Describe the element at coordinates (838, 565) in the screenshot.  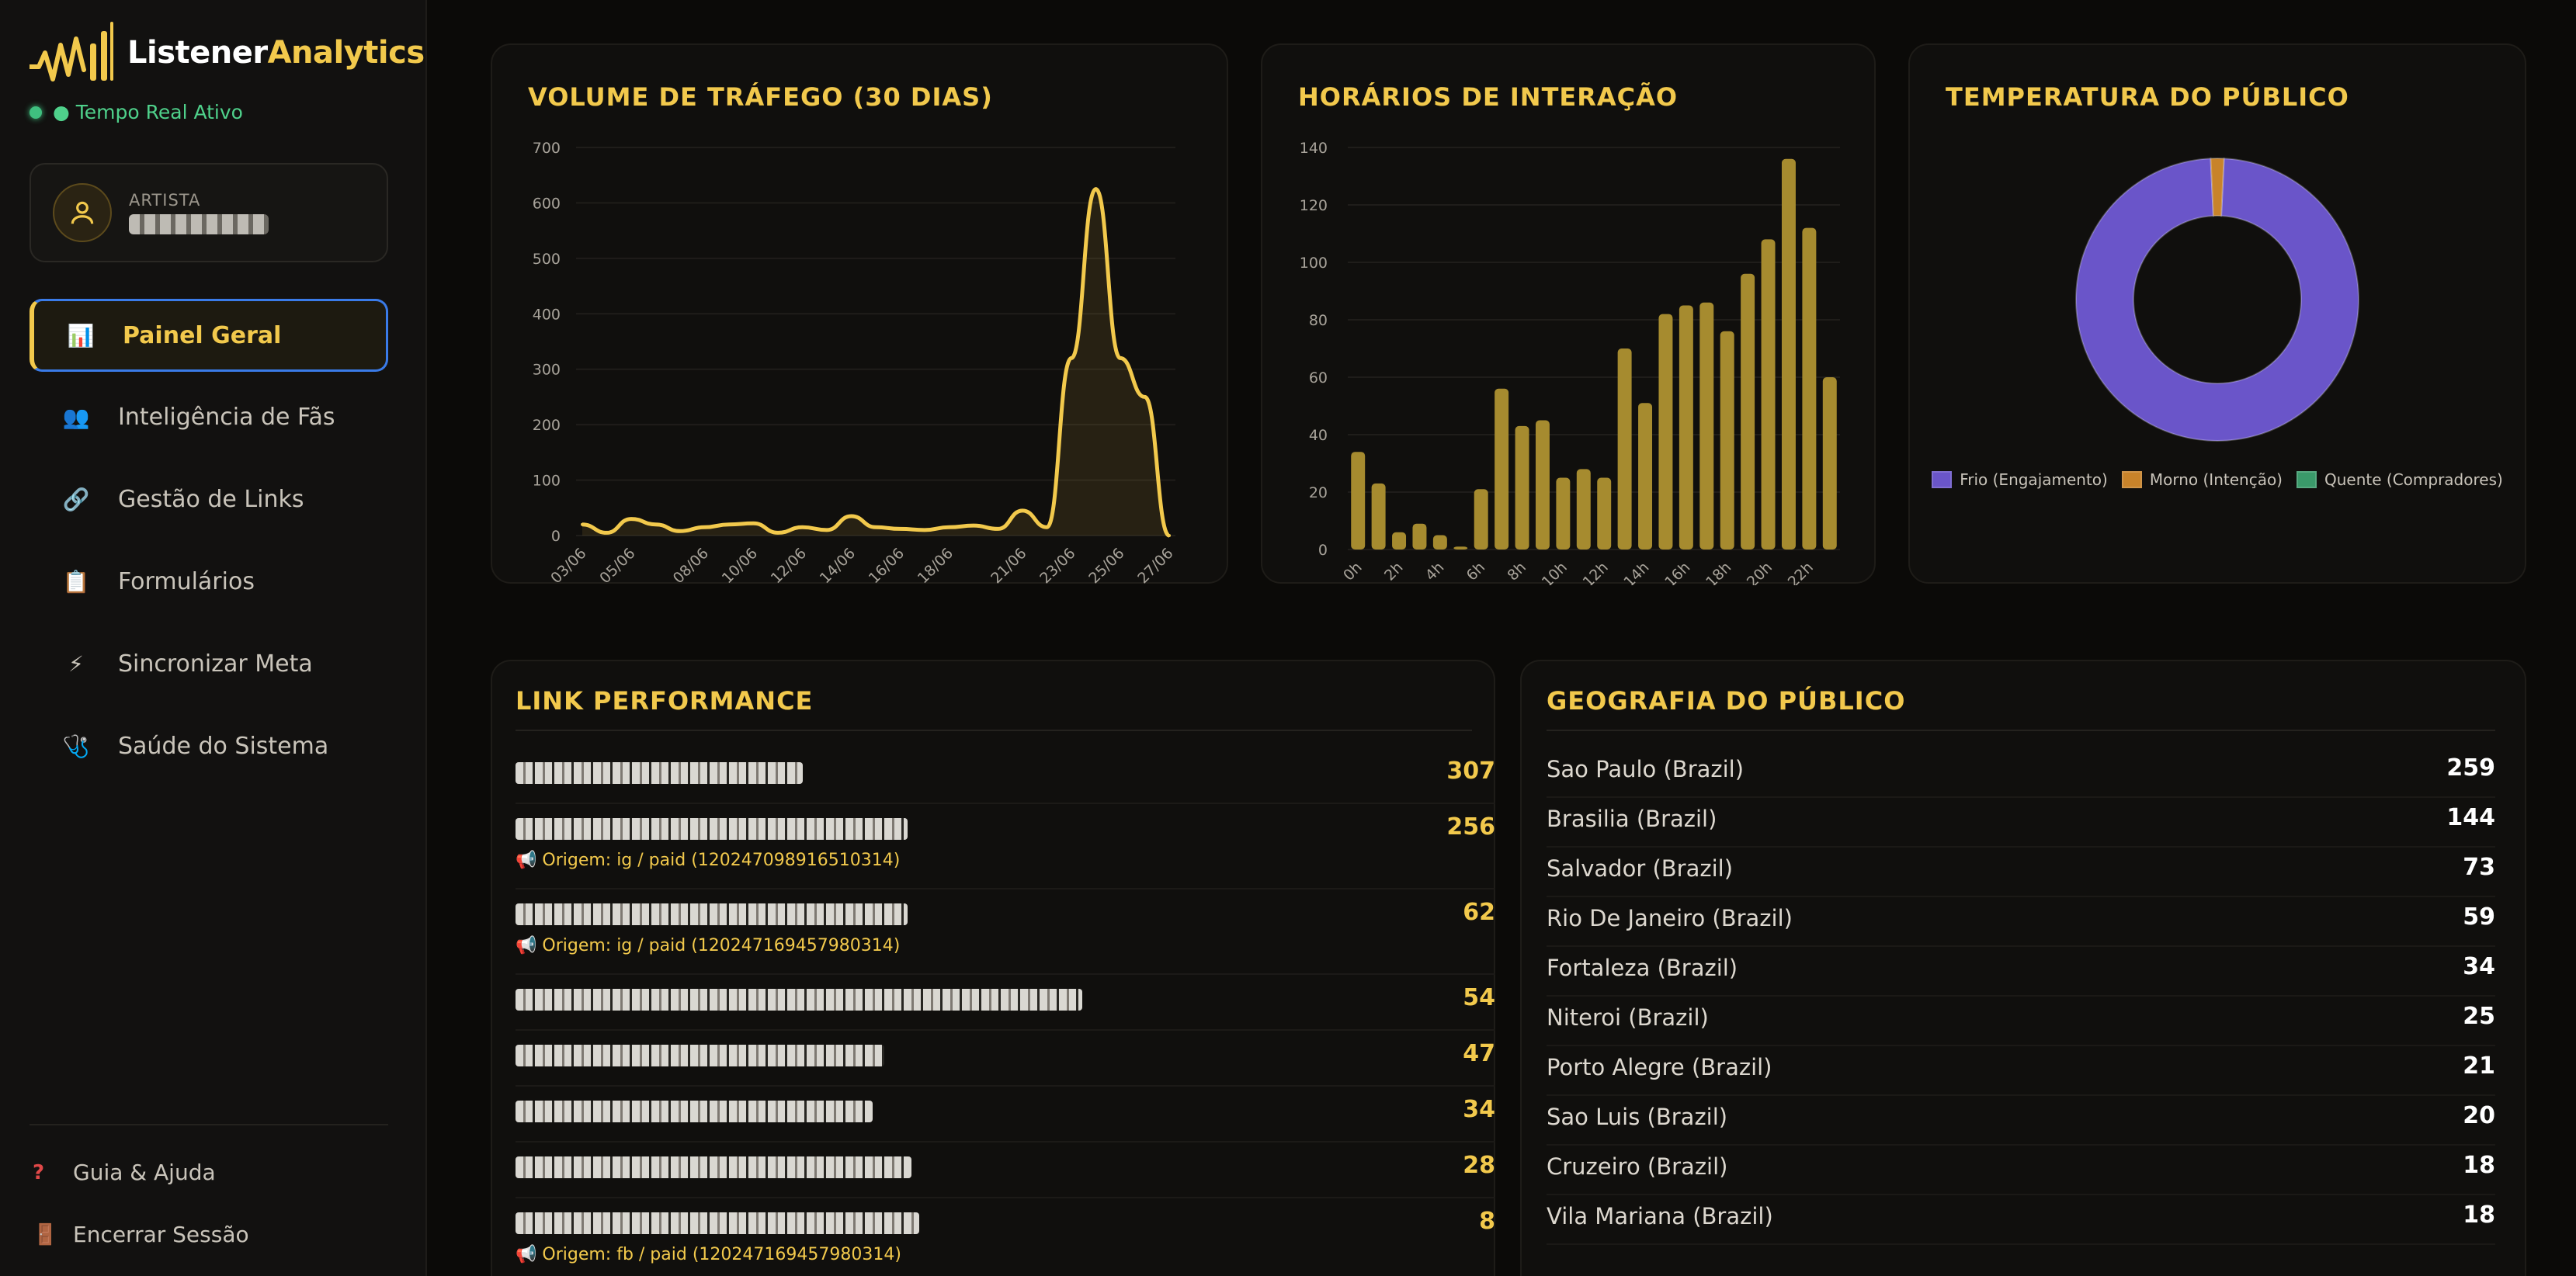
I see `traffic-x-tick: 14/06` at that location.